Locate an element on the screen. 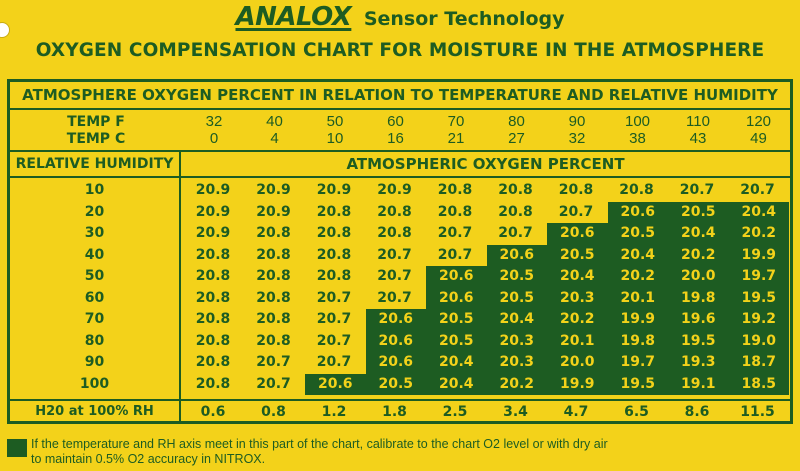 The image size is (800, 471). h2o-value: 8.6 is located at coordinates (697, 412).